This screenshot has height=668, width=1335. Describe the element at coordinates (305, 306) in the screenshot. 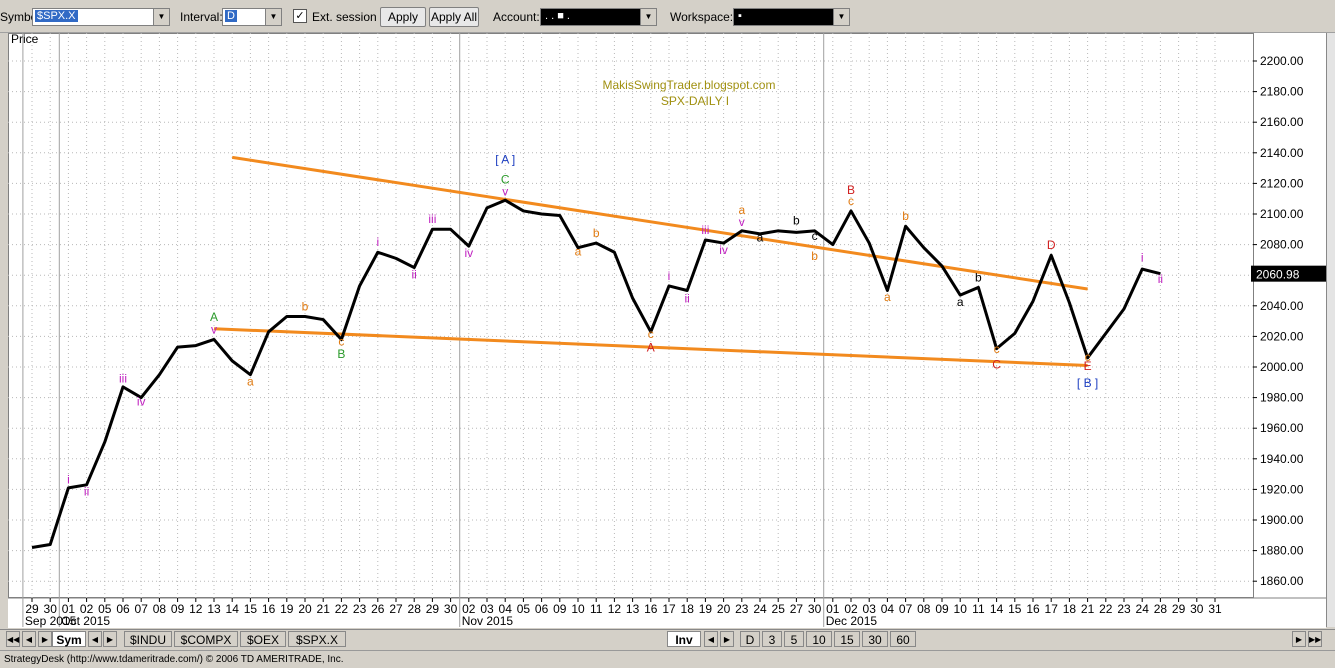

I see `wave-label: b` at that location.